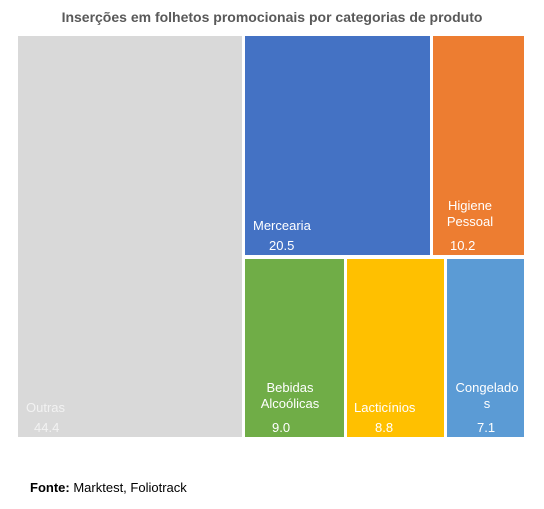 The height and width of the screenshot is (509, 544). I want to click on treemap-tile: Lacticínios 8.8, so click(395, 348).